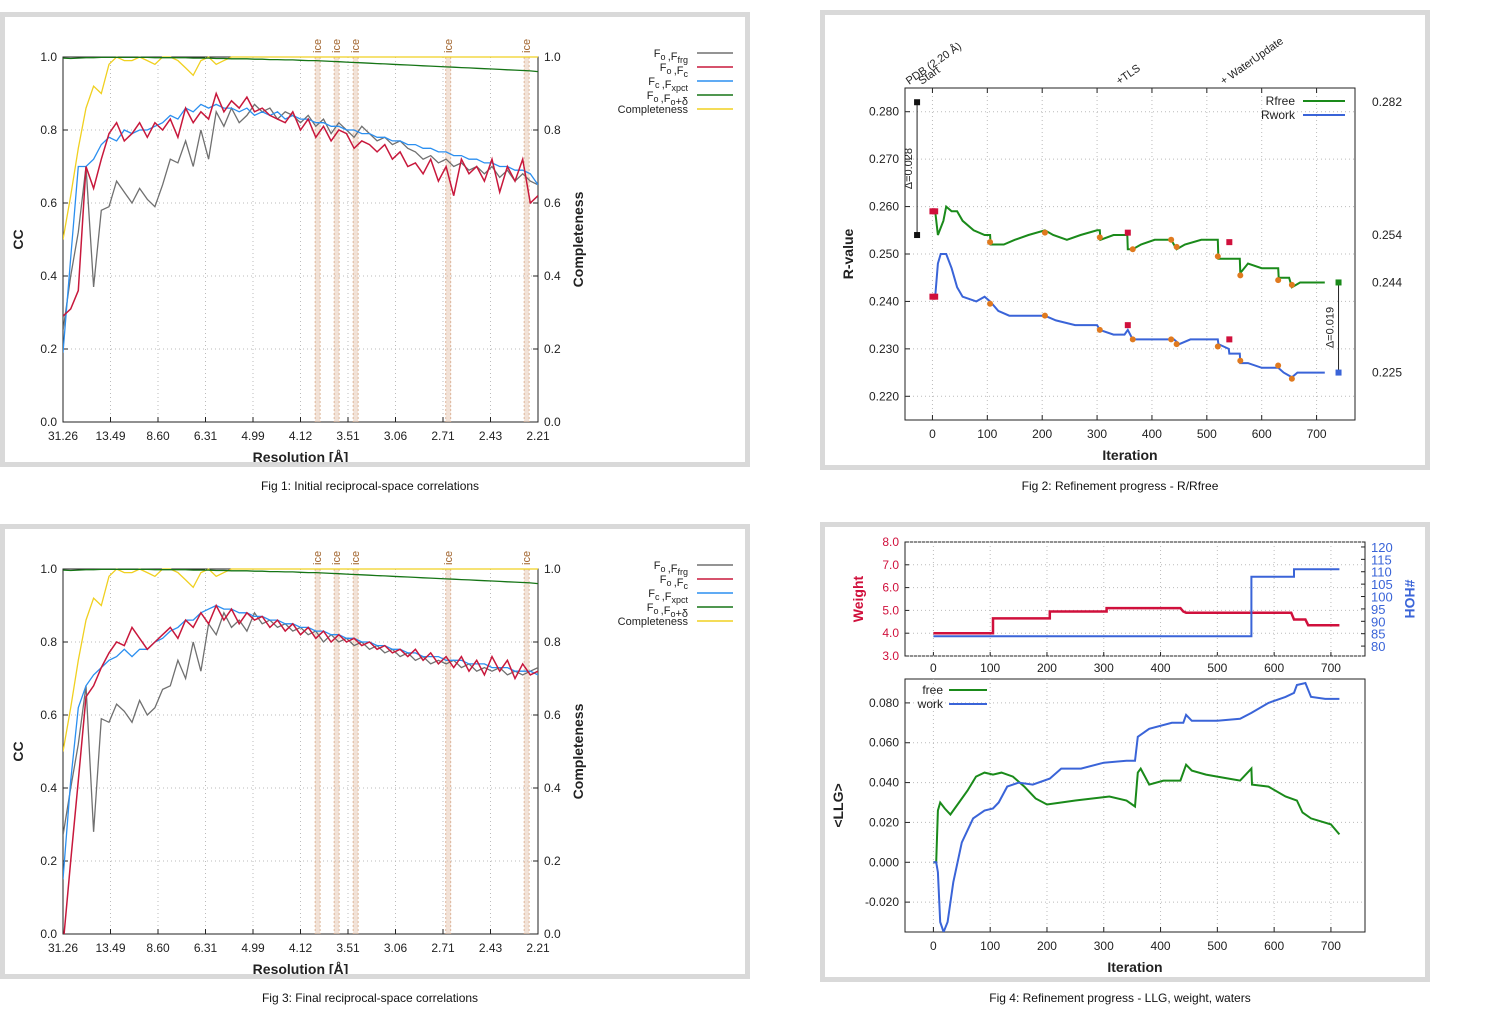 This screenshot has height=1024, width=1500. What do you see at coordinates (1097, 434) in the screenshot?
I see `fig2-xtick-label: 300` at bounding box center [1097, 434].